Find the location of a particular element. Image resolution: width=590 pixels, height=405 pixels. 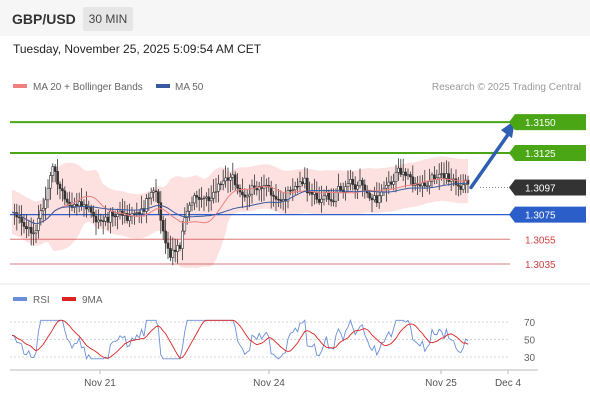

level-label-1.3125-box is located at coordinates (547, 152).